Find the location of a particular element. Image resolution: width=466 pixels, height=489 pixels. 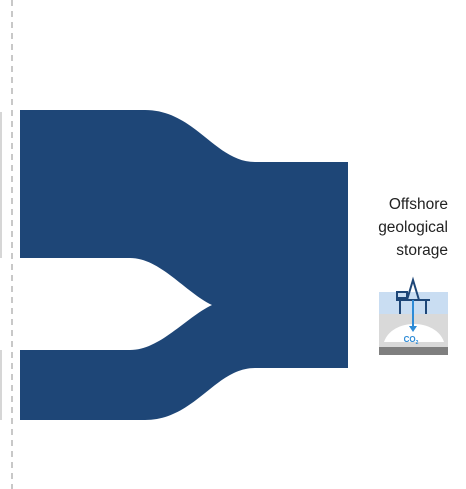

rig is located at coordinates (413, 302).